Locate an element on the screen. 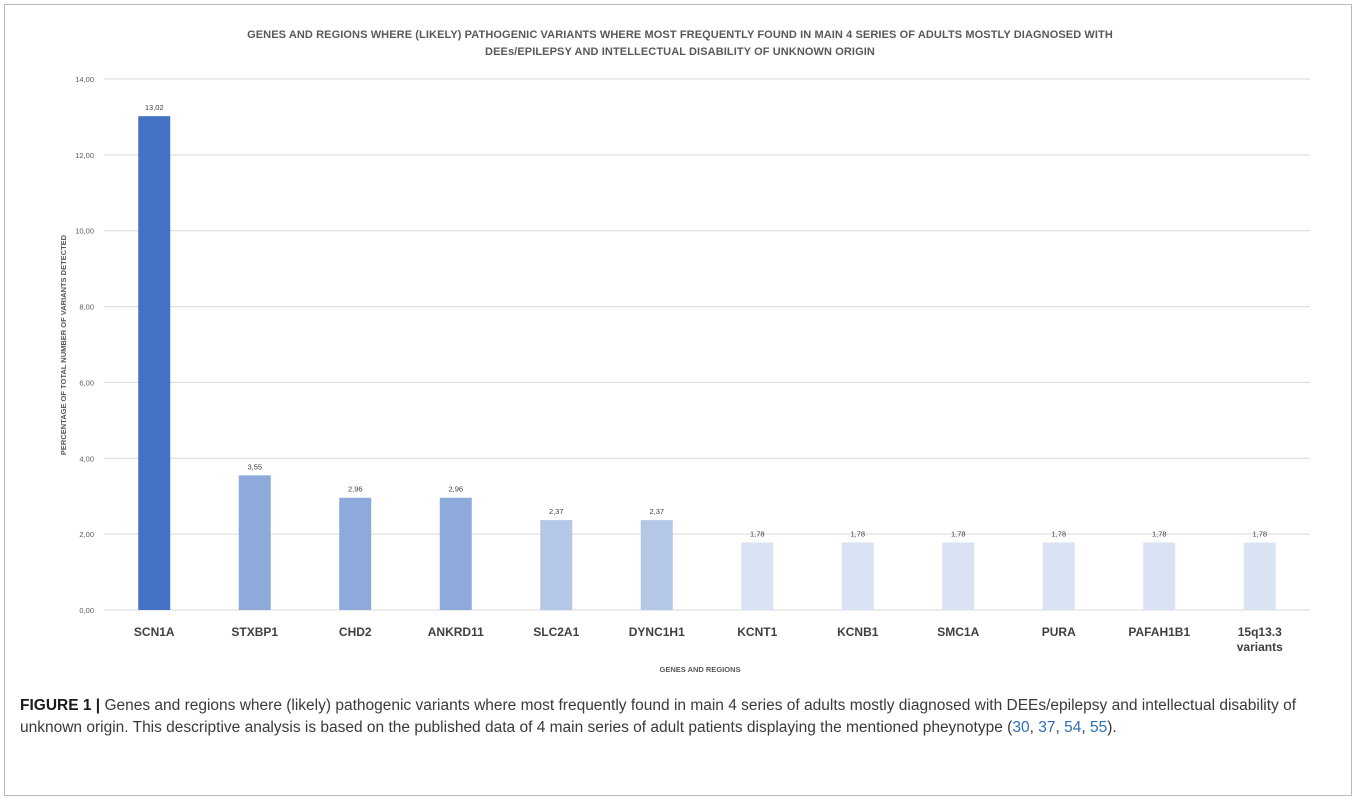  x-tick-label: SCN1A is located at coordinates (154, 632).